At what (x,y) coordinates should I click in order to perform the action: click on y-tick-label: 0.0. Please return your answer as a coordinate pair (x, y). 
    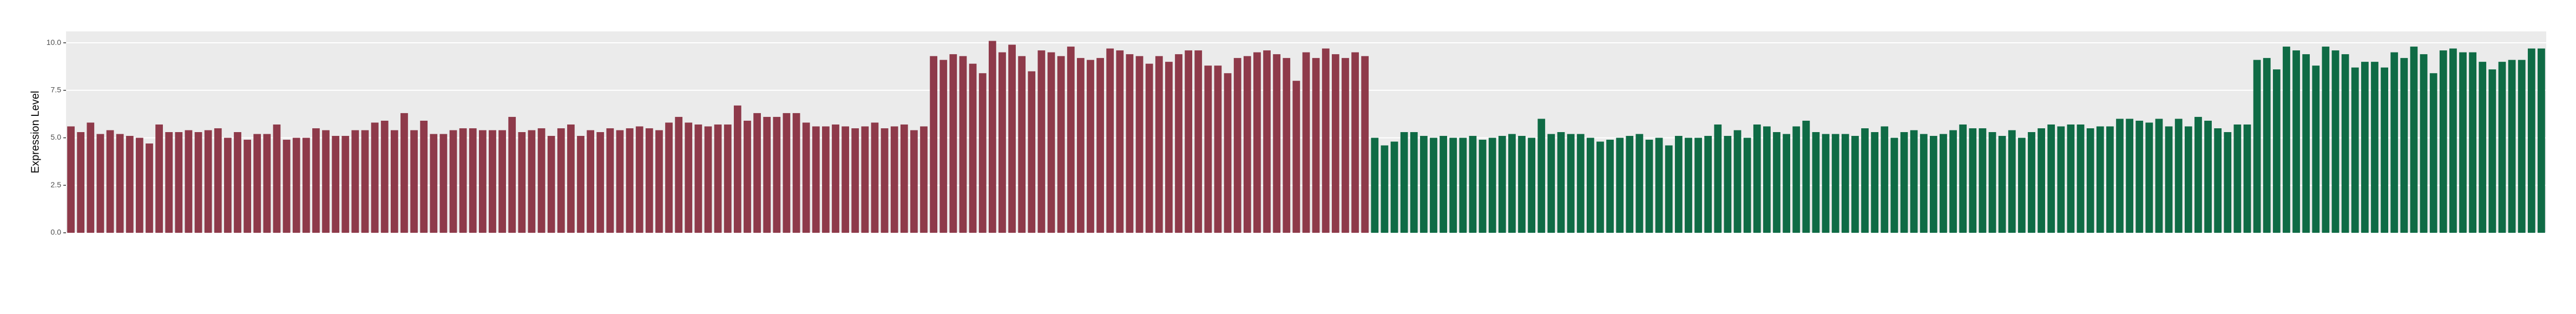
    Looking at the image, I should click on (56, 232).